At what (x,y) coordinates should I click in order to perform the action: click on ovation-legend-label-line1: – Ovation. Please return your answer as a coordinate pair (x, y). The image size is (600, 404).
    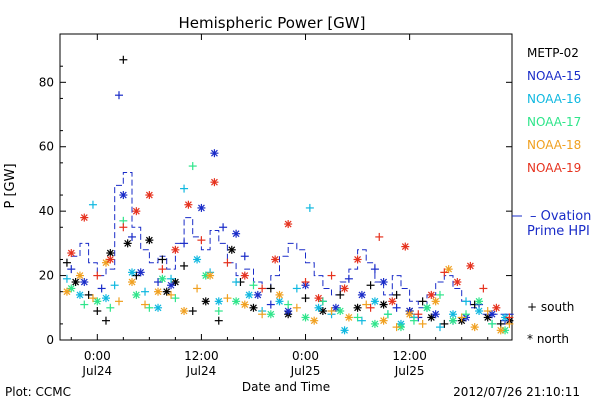
    Looking at the image, I should click on (560, 216).